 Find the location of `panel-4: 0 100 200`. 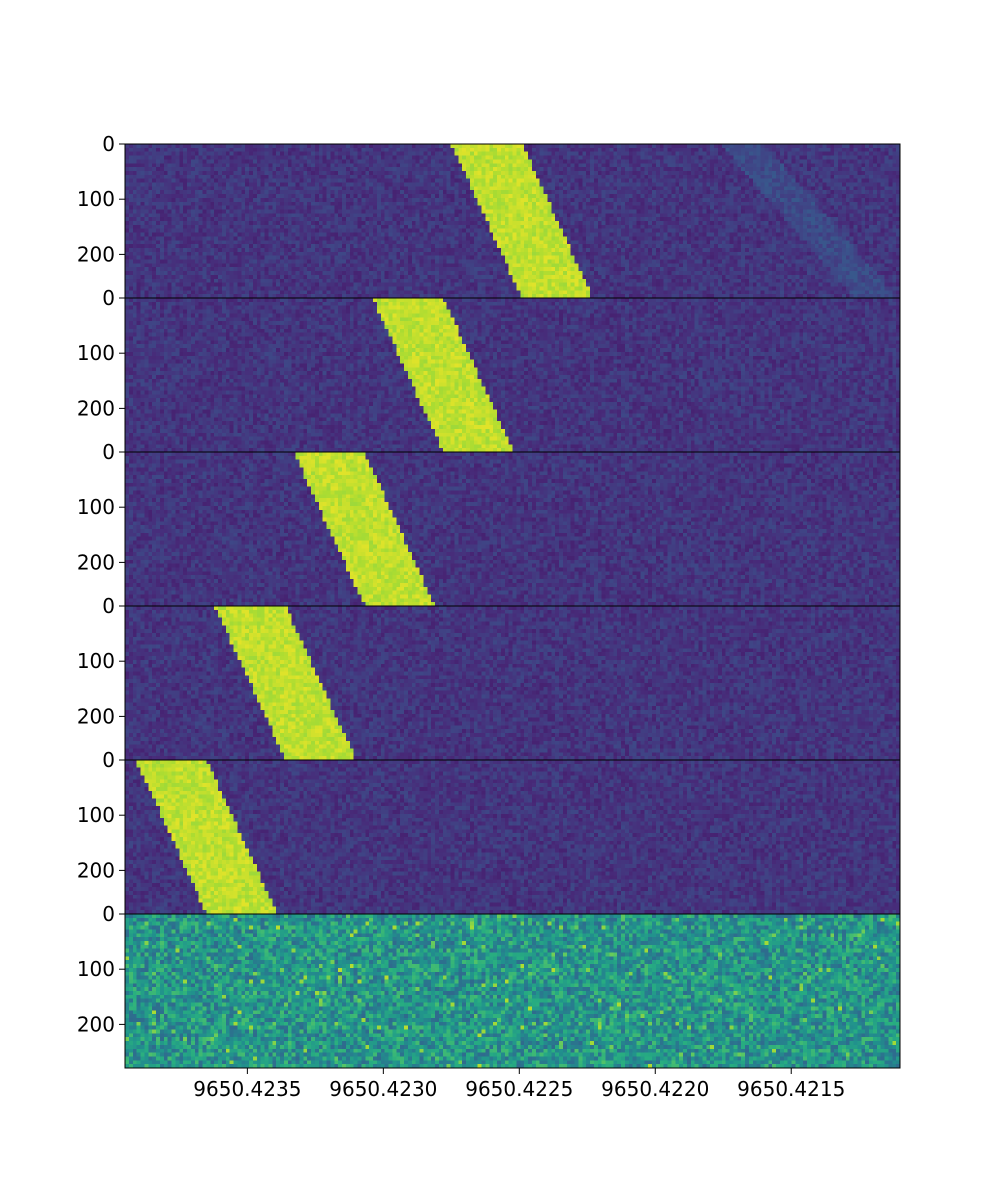

panel-4: 0 100 200 is located at coordinates (489, 677).